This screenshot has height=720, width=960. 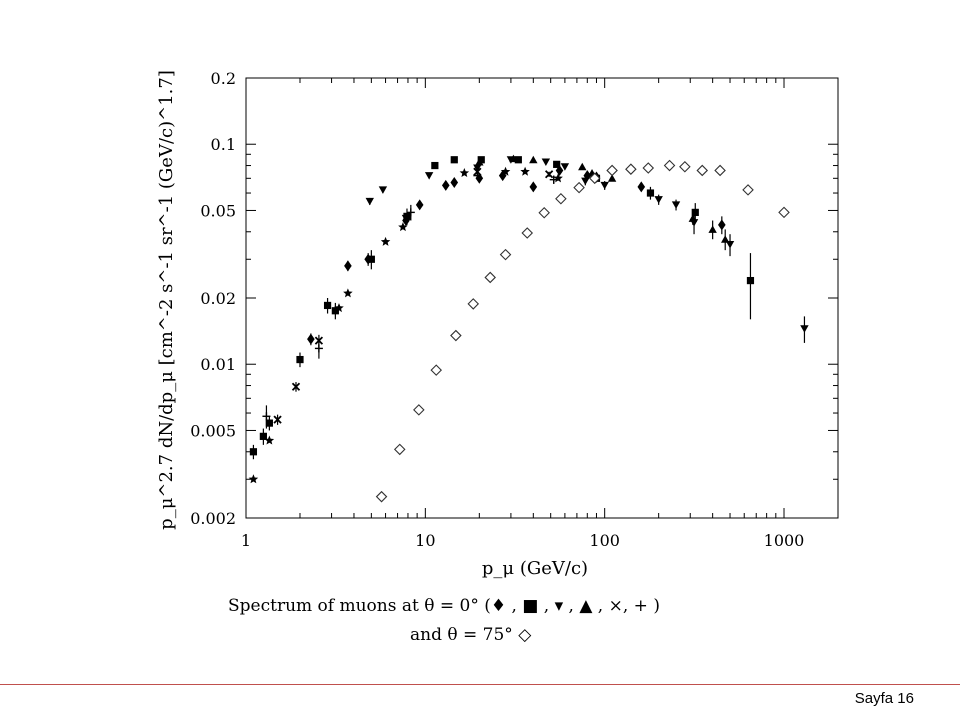 I want to click on y-tick-label: 0.01, so click(x=218, y=364).